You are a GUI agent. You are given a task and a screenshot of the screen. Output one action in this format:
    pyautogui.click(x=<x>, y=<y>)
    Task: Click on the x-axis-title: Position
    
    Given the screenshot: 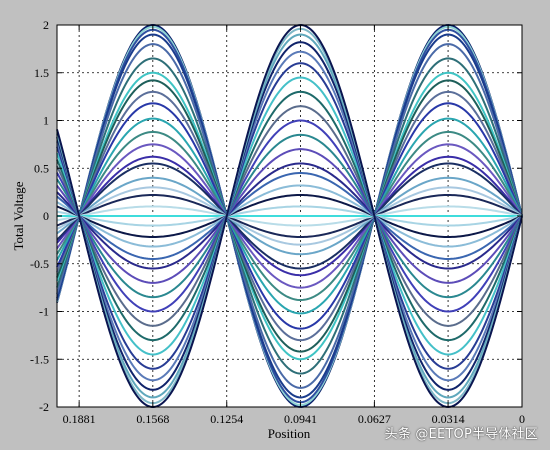 What is the action you would take?
    pyautogui.click(x=289, y=433)
    